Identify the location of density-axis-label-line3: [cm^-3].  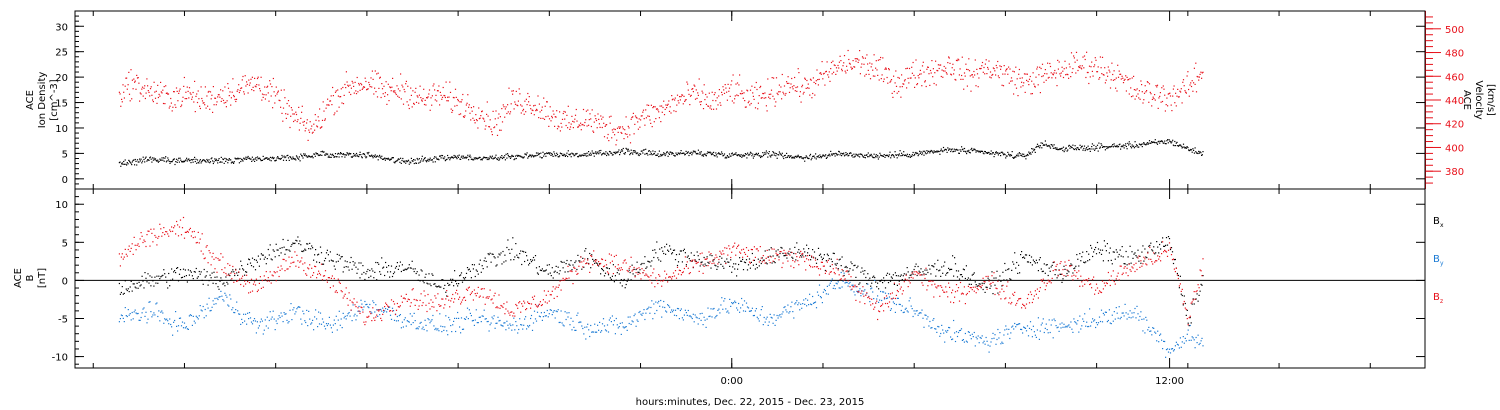
(54, 99).